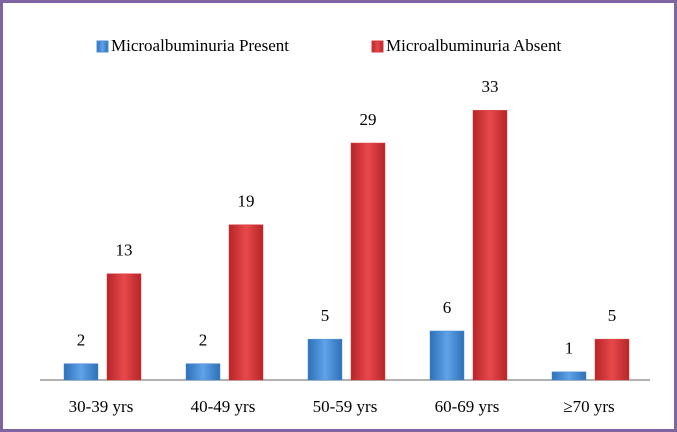 This screenshot has height=432, width=677. What do you see at coordinates (473, 45) in the screenshot?
I see `legend-label: Microalbuminuria Absent` at bounding box center [473, 45].